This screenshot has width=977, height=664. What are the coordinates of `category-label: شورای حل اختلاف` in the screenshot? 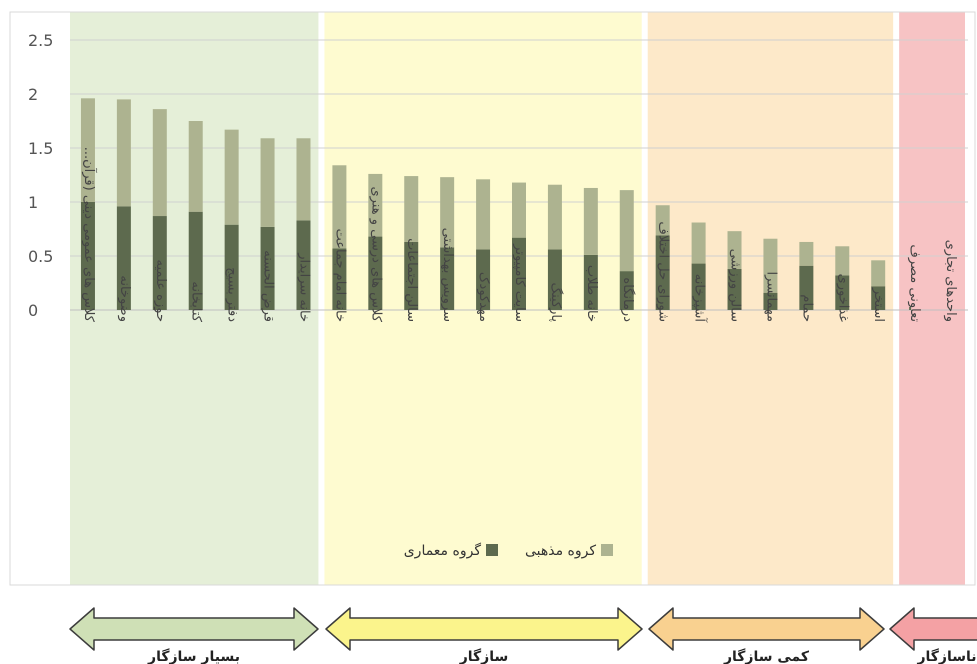 It's located at (663, 271).